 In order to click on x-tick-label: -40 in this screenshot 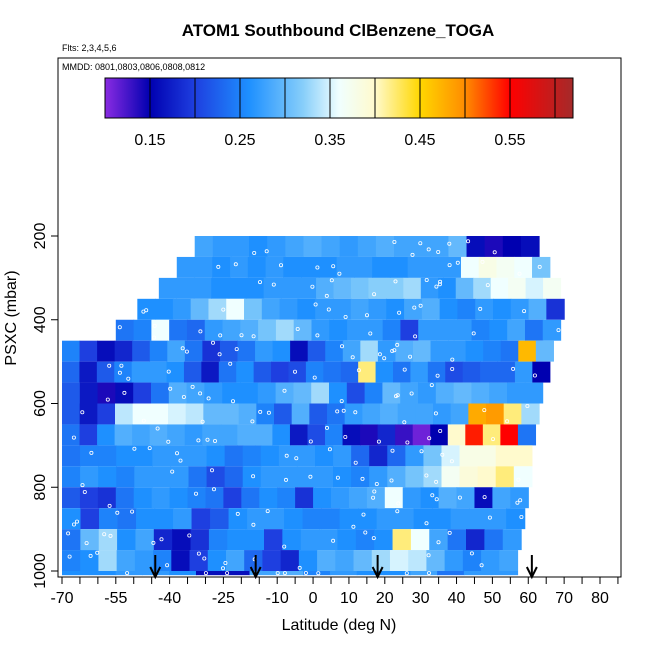, I will do `click(169, 598)`.